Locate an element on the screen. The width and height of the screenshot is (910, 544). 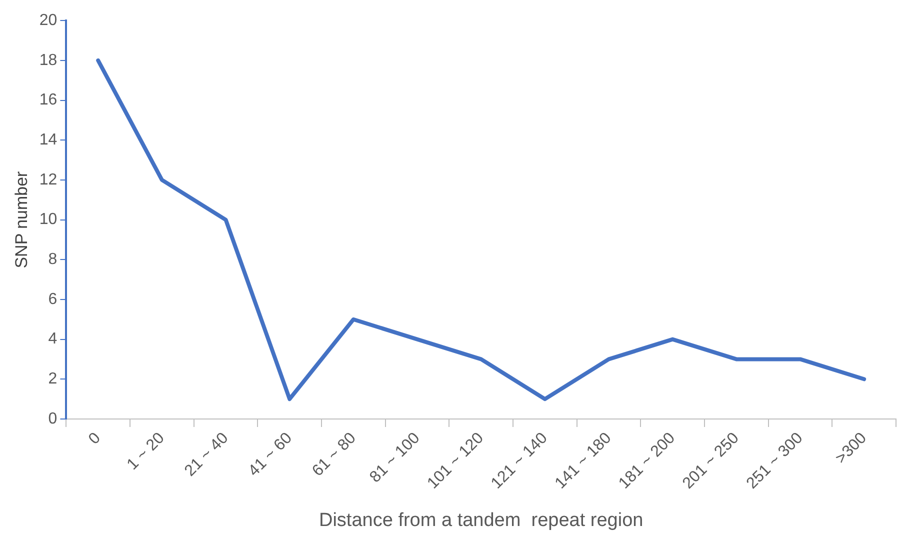
y-tick-label: 16 is located at coordinates (48, 100).